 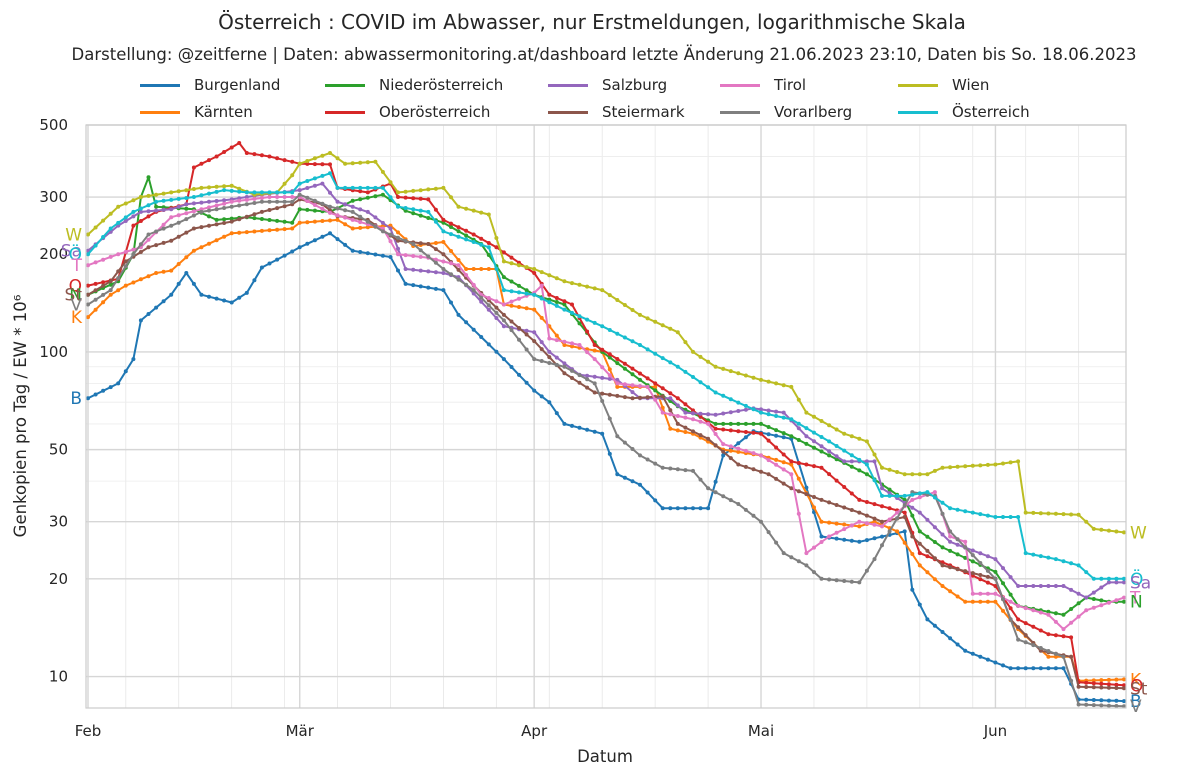 I want to click on x-tick-label: Apr, so click(x=534, y=731).